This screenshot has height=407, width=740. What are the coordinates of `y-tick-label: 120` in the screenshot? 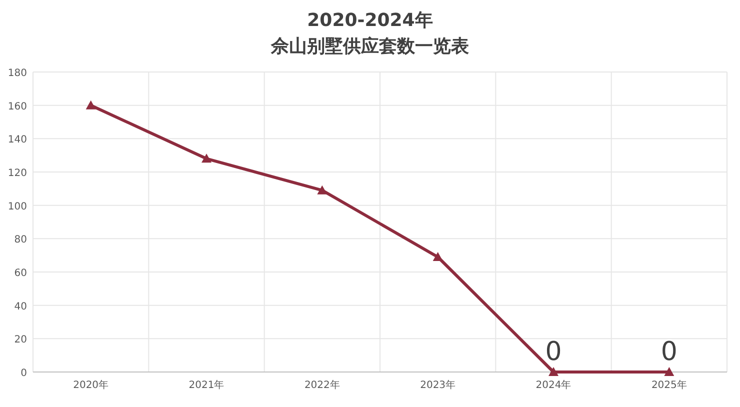 It's located at (17, 173).